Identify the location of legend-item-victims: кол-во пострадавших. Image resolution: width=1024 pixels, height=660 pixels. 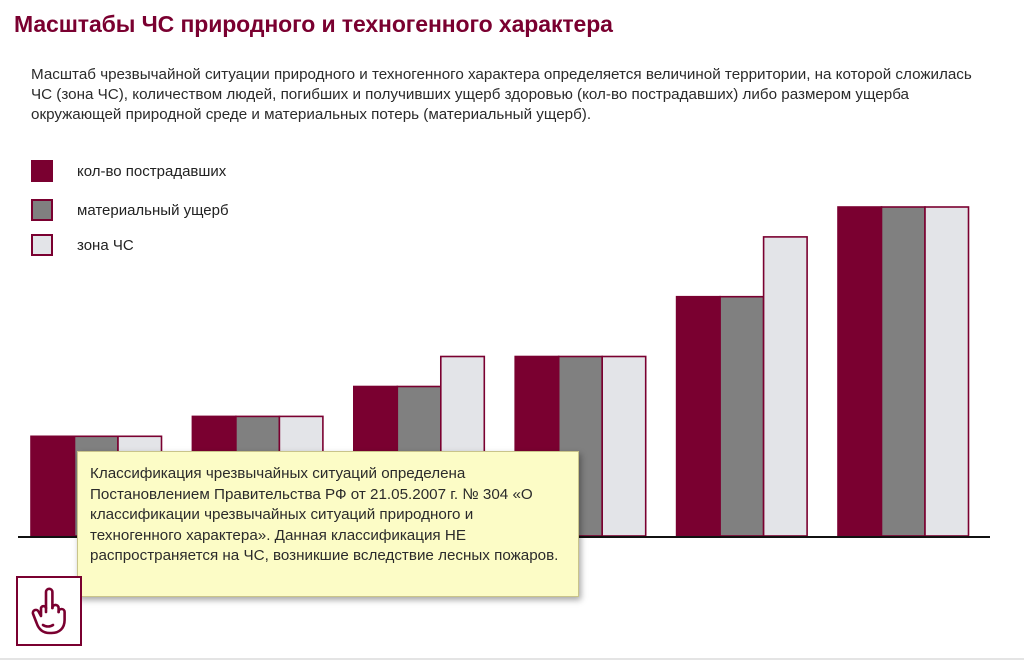
(128, 171).